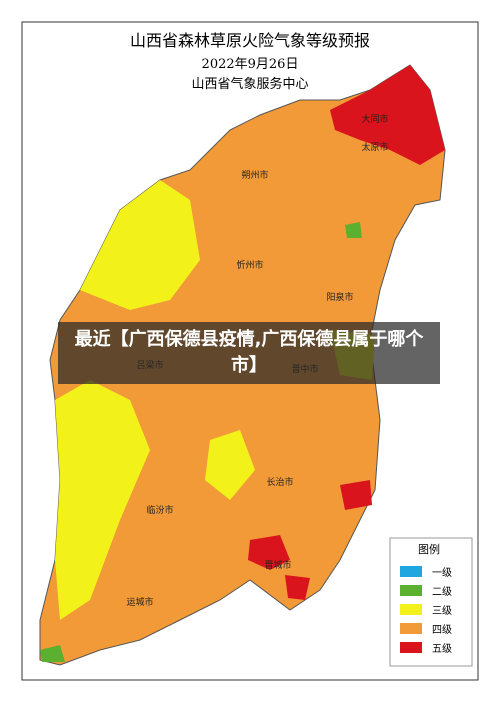 The image size is (500, 707). I want to click on city-label: 忻州市, so click(249, 265).